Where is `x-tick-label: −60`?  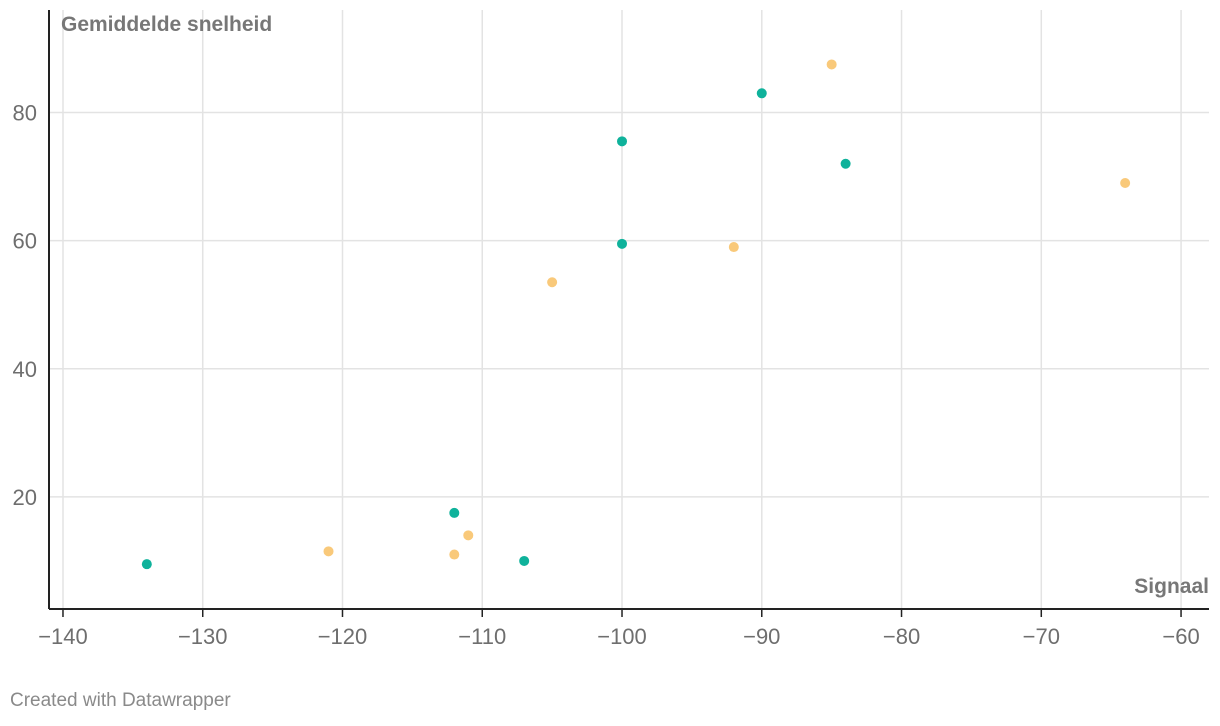
x-tick-label: −60 is located at coordinates (1180, 636).